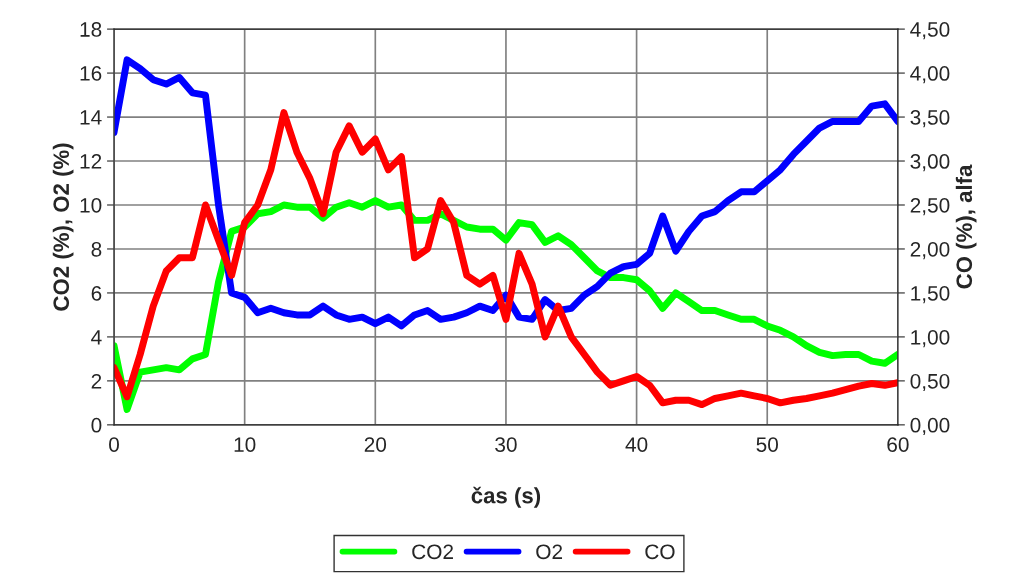 The width and height of the screenshot is (1018, 582). What do you see at coordinates (930, 250) in the screenshot?
I see `y2-tick-label: 2,00` at bounding box center [930, 250].